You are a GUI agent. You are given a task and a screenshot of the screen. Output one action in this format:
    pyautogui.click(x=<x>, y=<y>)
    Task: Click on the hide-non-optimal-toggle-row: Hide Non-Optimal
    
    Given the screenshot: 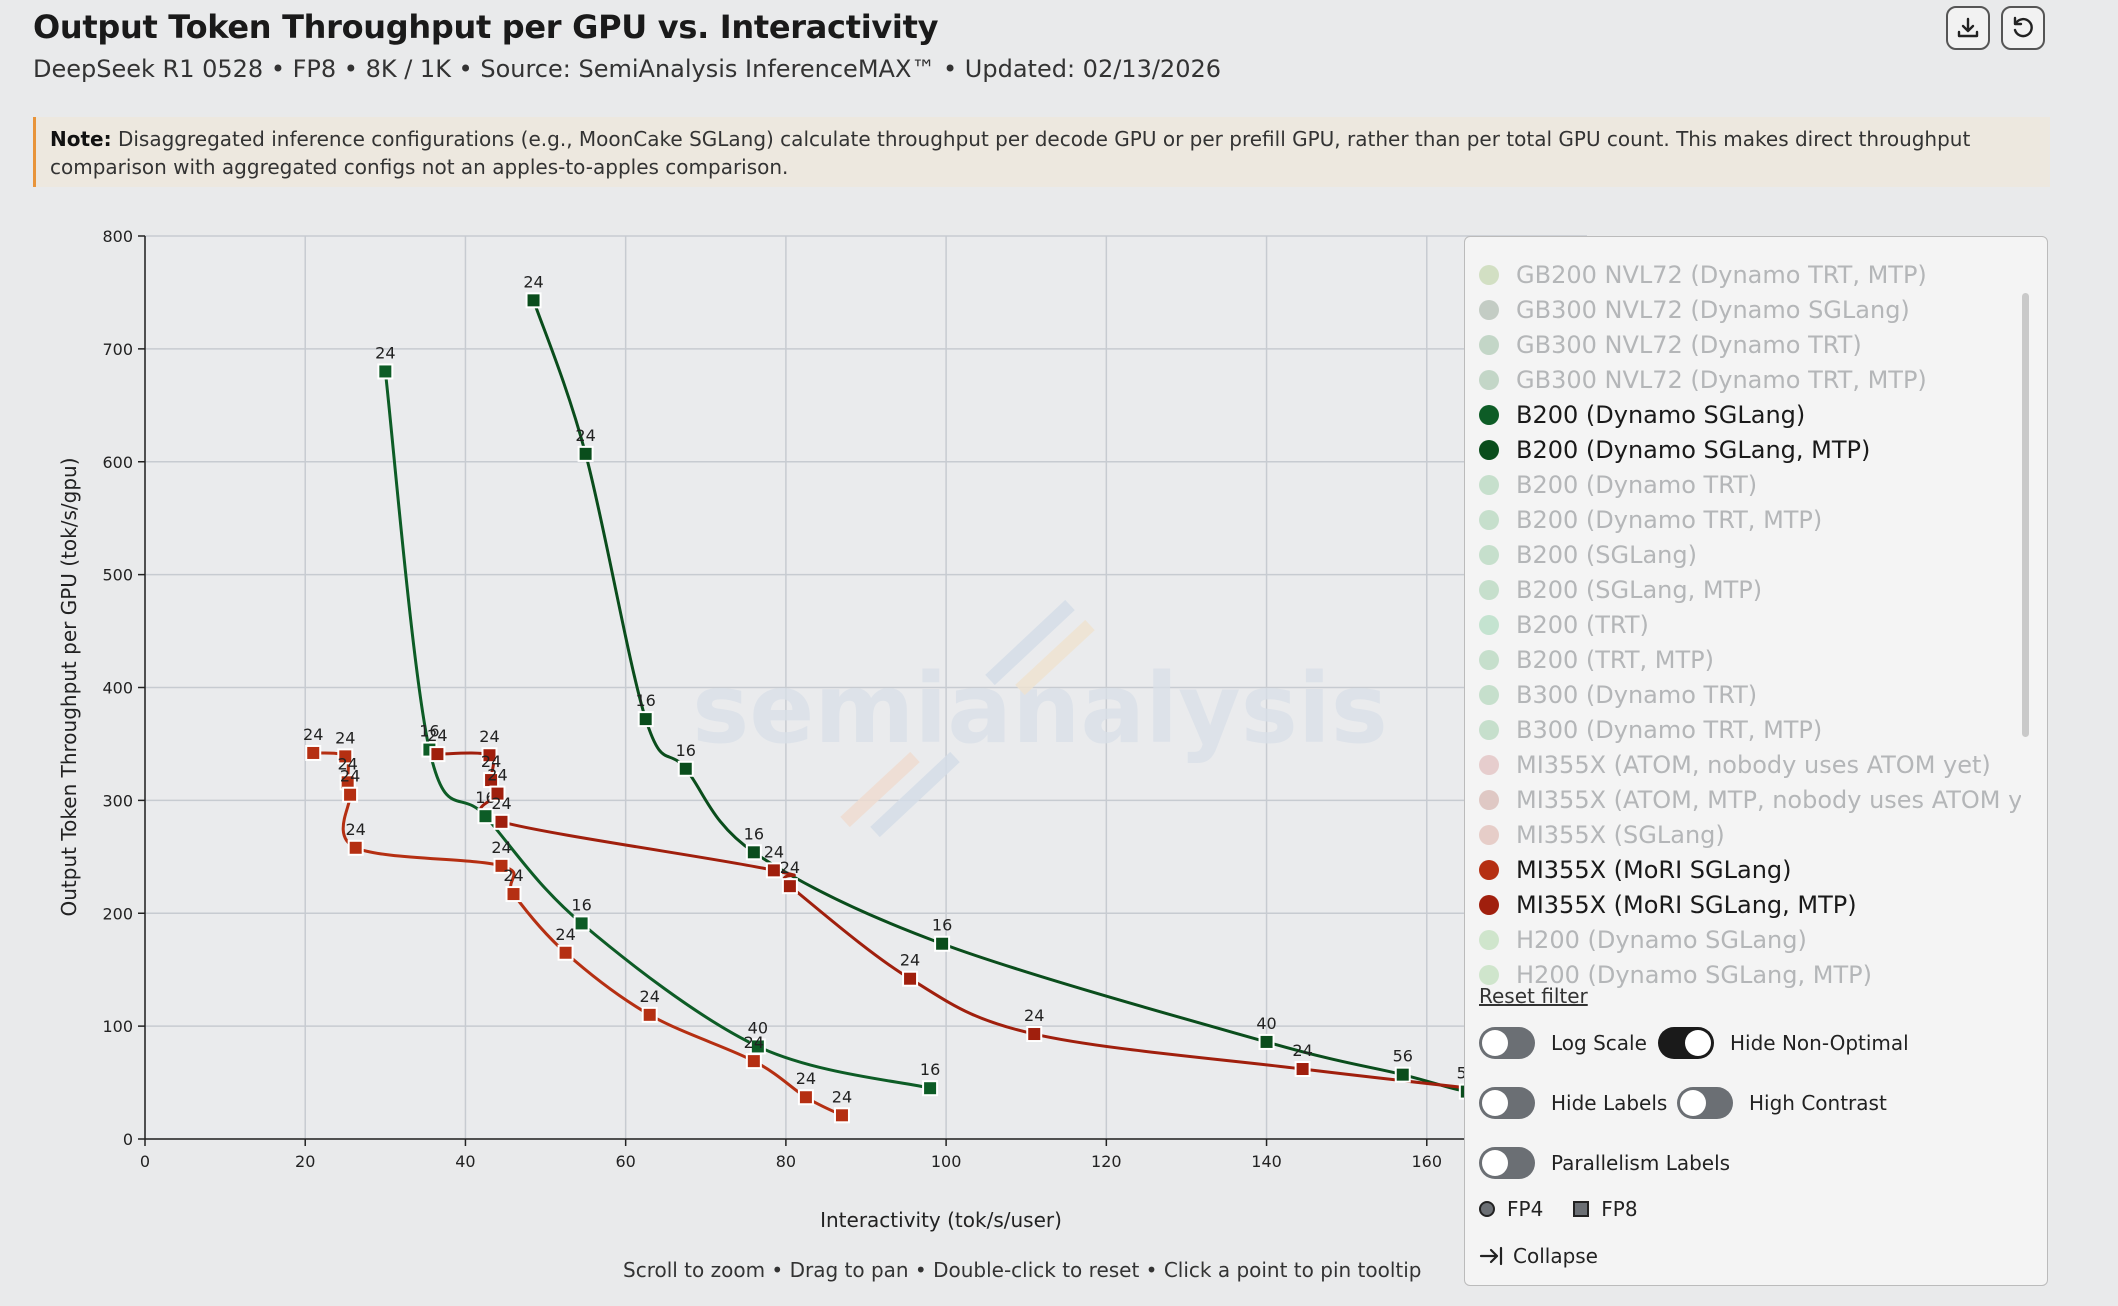 What is the action you would take?
    pyautogui.click(x=1783, y=1043)
    